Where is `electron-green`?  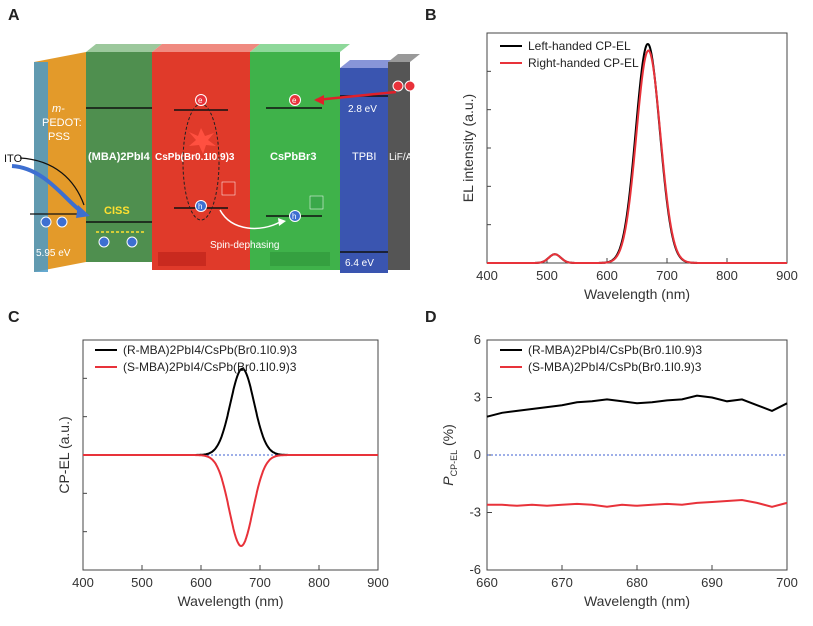 electron-green is located at coordinates (295, 100).